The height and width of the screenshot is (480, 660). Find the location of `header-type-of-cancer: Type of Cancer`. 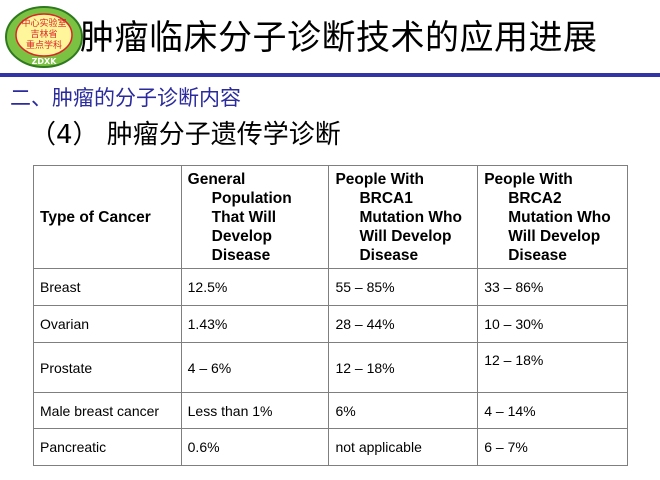

header-type-of-cancer: Type of Cancer is located at coordinates (107, 217).